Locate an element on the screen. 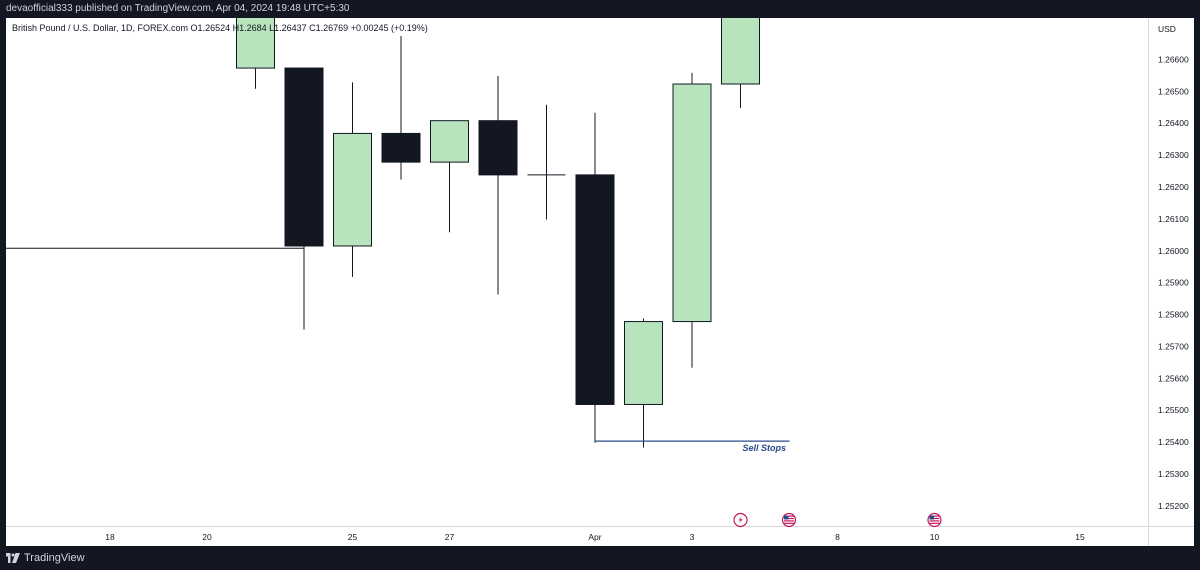  y-tick-label: 1.26400 is located at coordinates (1173, 123).